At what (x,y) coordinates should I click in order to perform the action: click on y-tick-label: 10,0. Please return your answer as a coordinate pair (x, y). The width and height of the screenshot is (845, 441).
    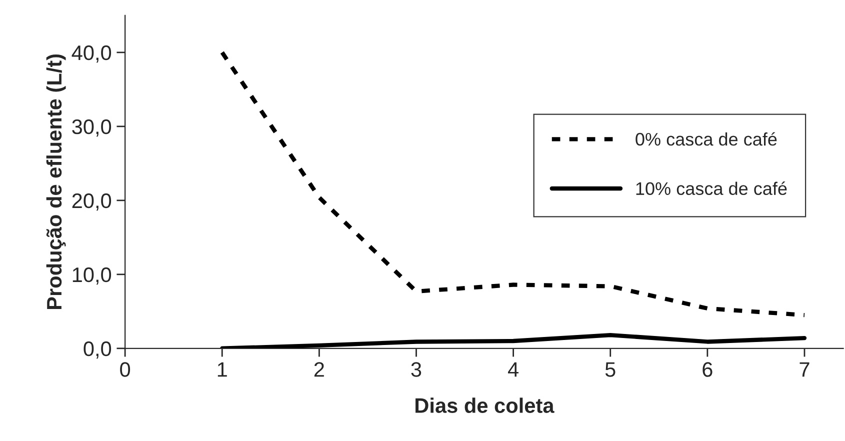
    Looking at the image, I should click on (92, 276).